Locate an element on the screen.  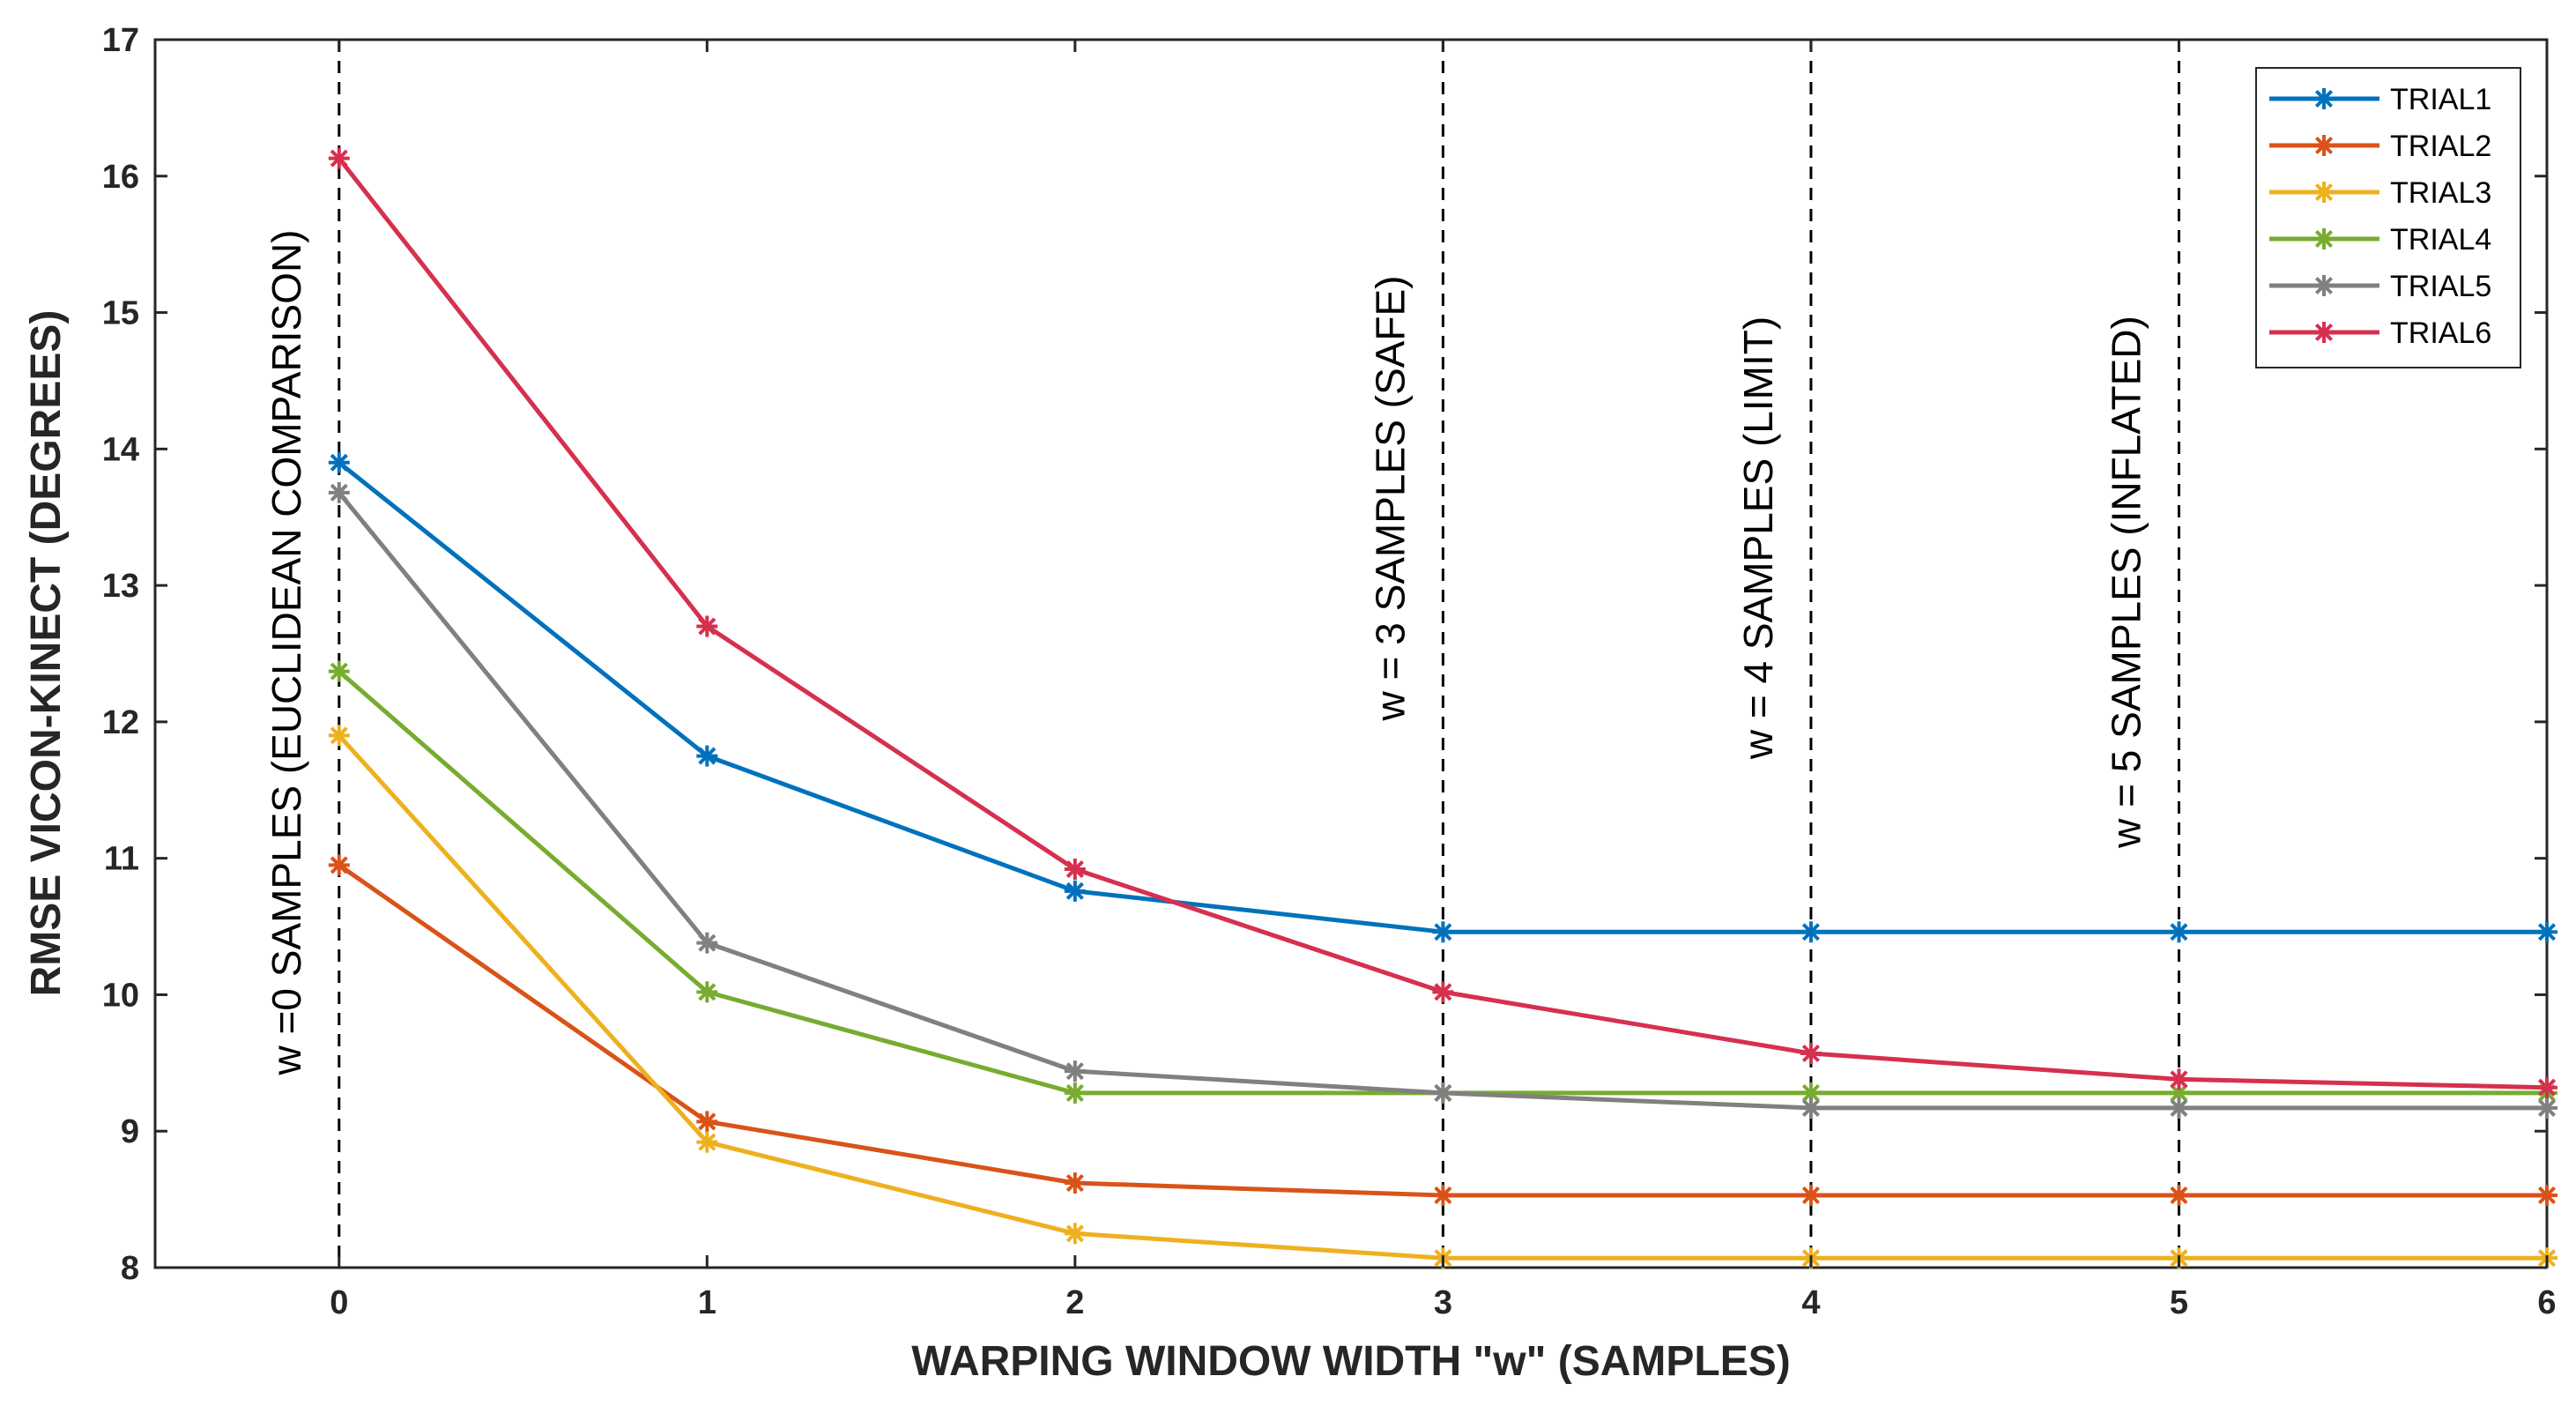
legend-marker-trial1 is located at coordinates (2324, 99).